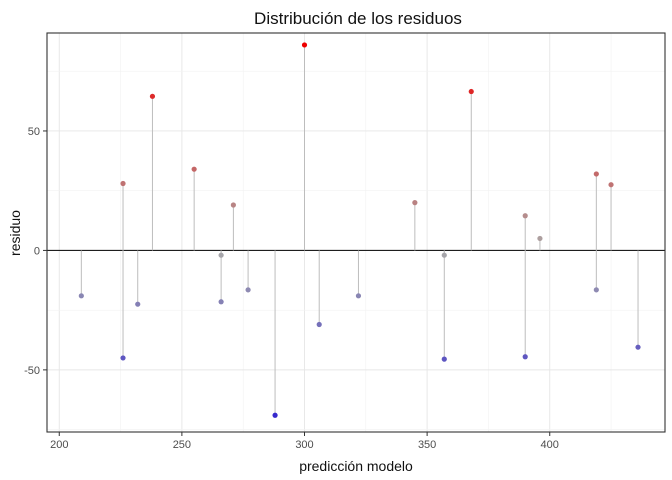 The width and height of the screenshot is (672, 480). I want to click on x-axis: 200 250 300 350 400, so click(304, 441).